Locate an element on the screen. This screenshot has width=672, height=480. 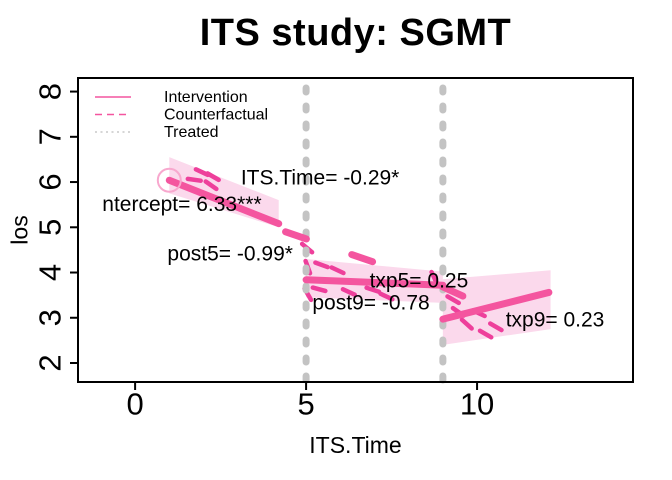
annotation-4: post9= -0.78 is located at coordinates (370, 302).